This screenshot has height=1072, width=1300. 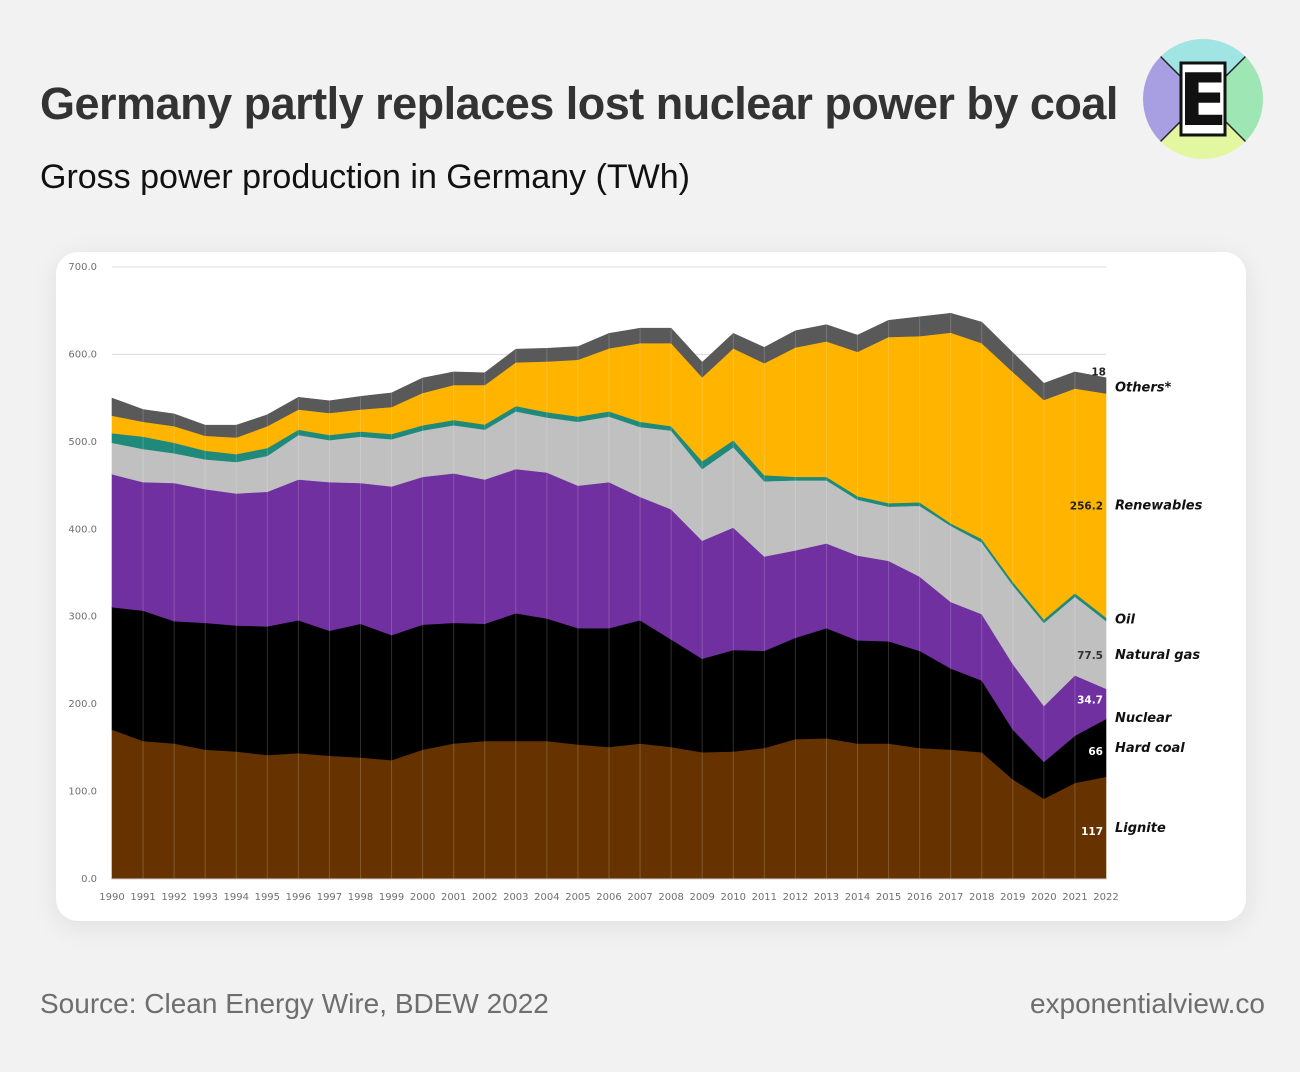 What do you see at coordinates (298, 897) in the screenshot?
I see `x-tick-label: 1996` at bounding box center [298, 897].